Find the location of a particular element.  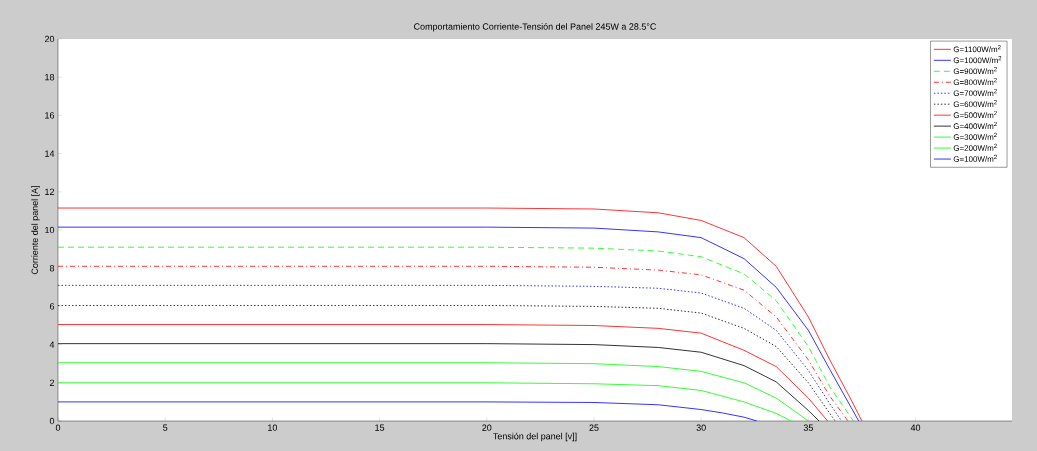

y-axis-title: Corriente del panel [A] is located at coordinates (35, 230).